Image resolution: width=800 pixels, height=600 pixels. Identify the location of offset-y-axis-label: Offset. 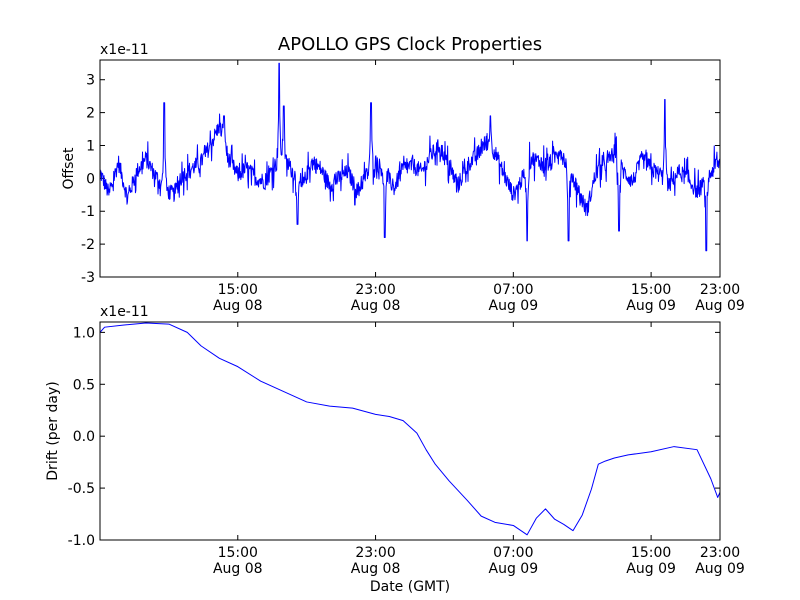
(69, 168).